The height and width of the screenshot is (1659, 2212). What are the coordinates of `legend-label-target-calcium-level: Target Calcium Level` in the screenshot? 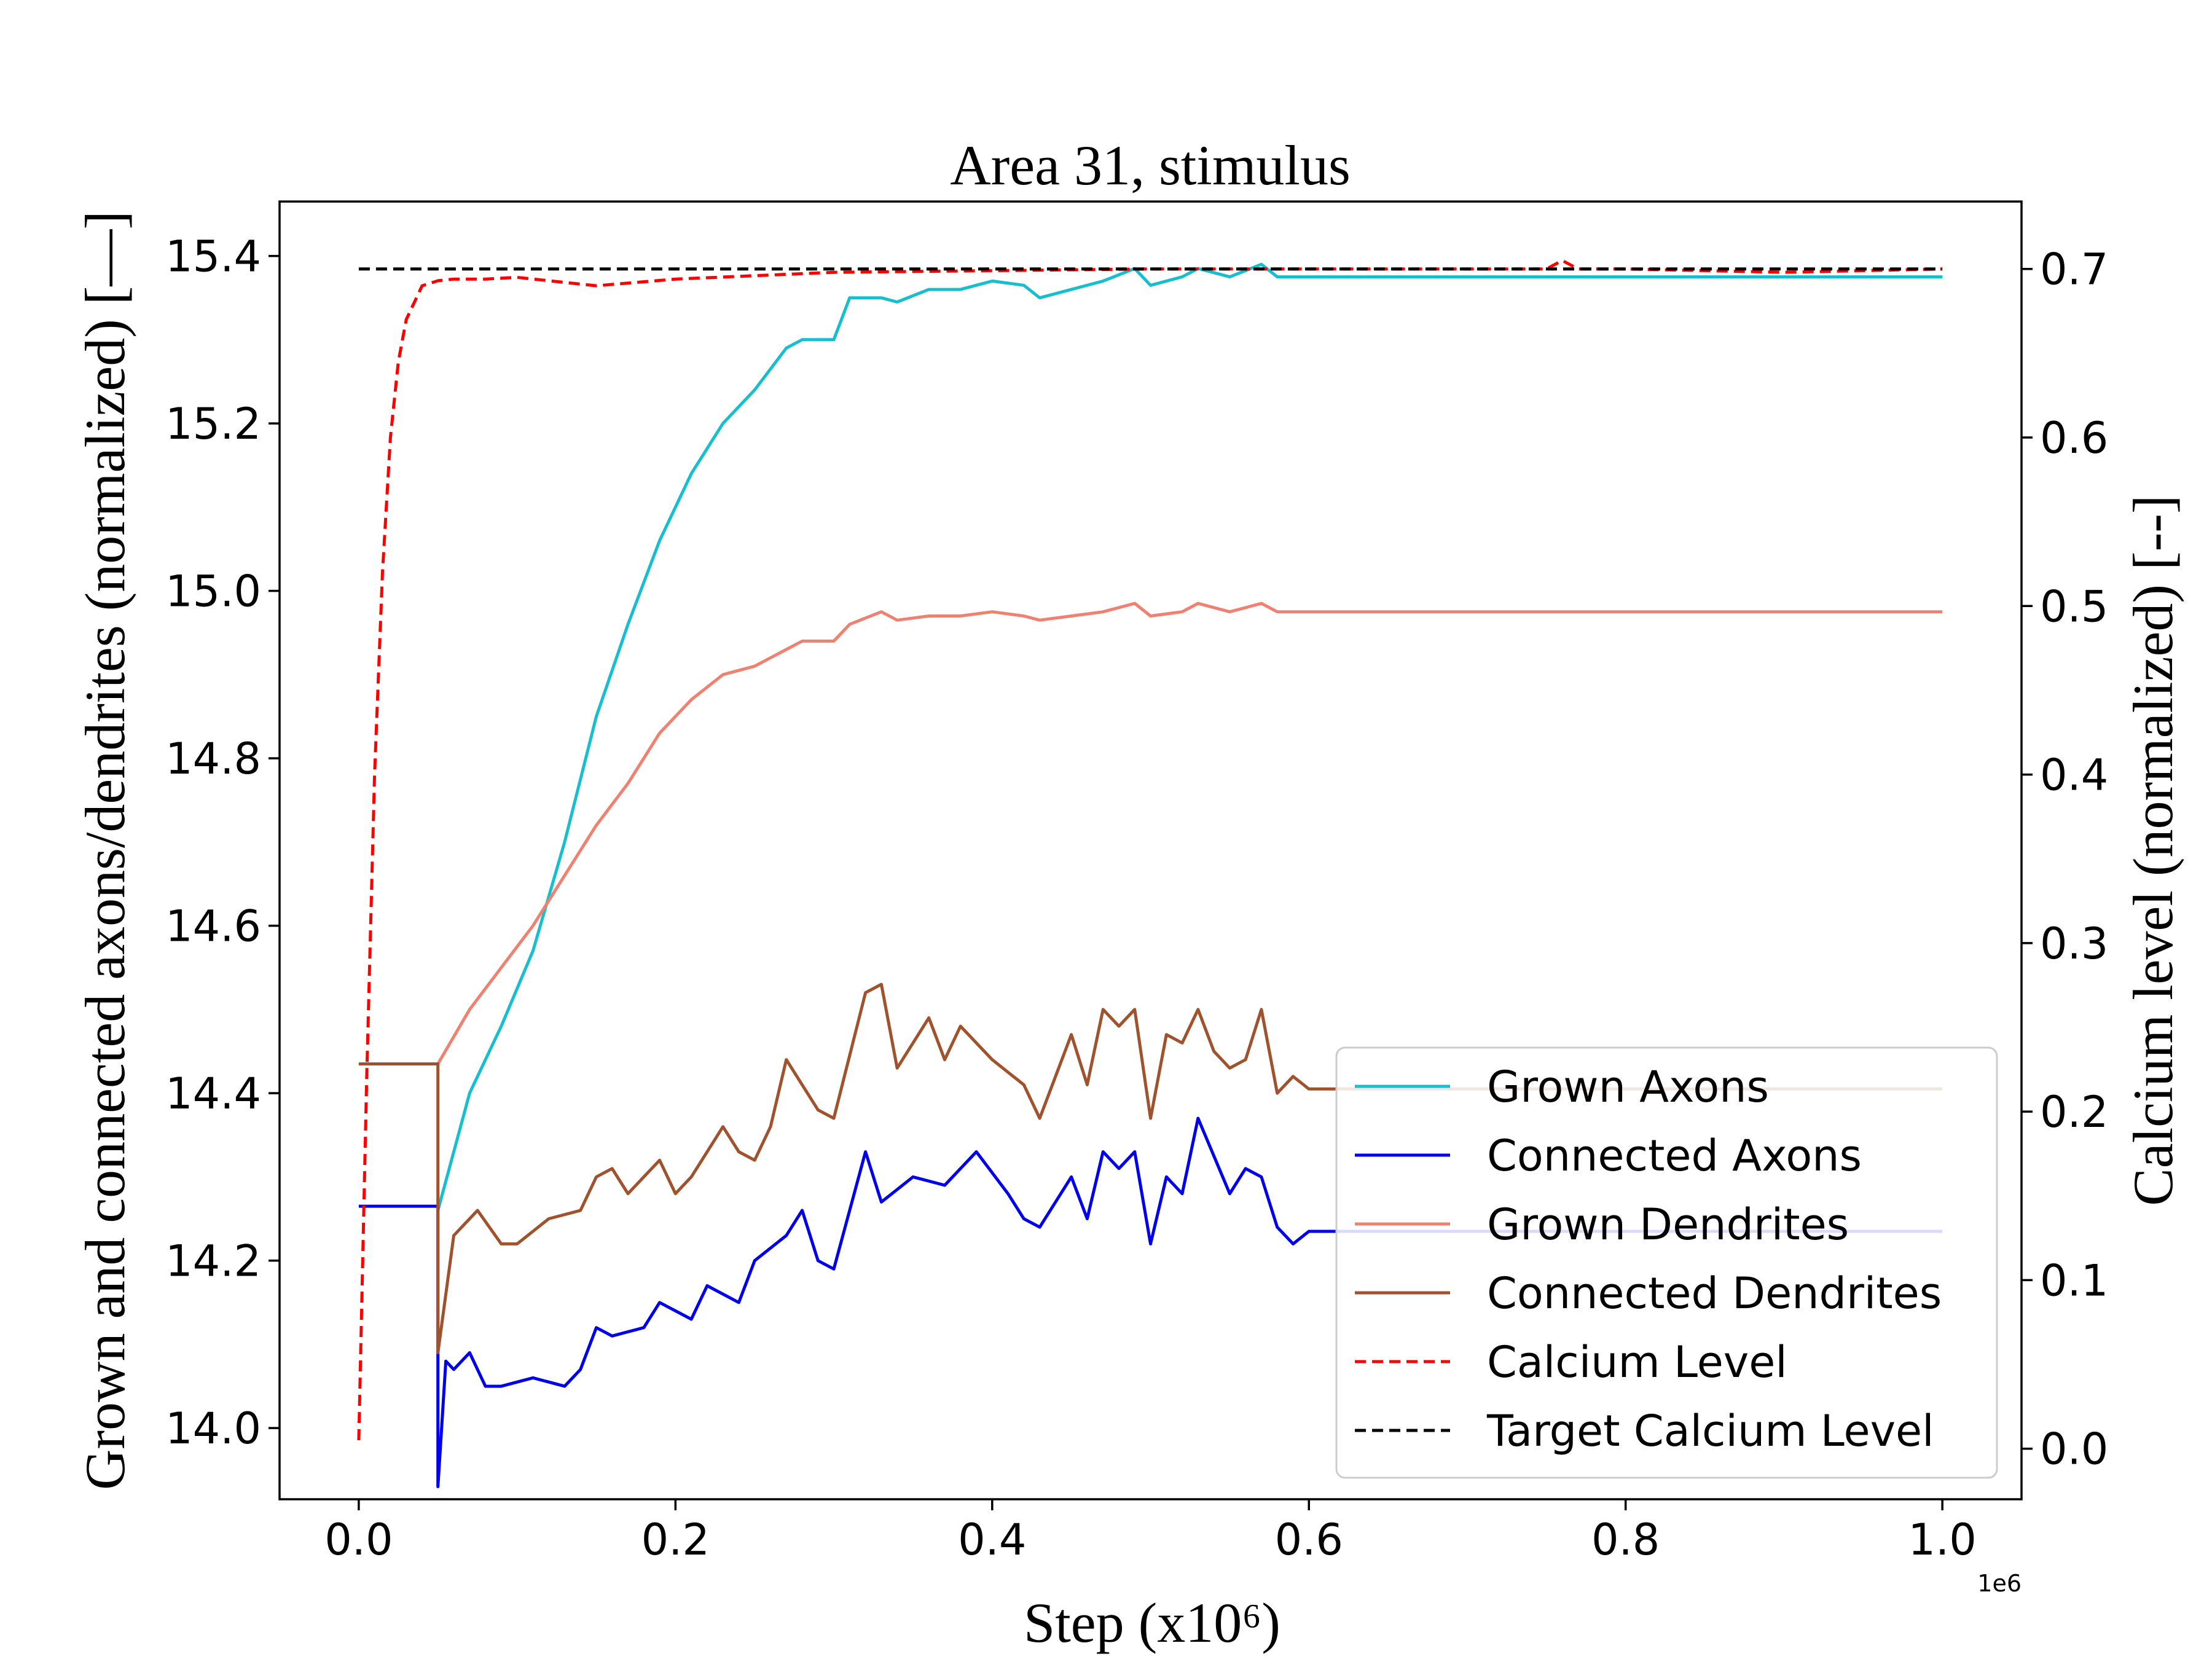 It's located at (1710, 1431).